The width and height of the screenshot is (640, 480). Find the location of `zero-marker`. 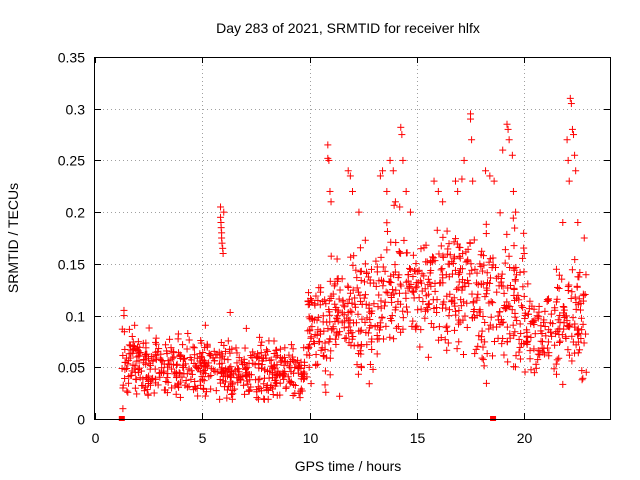

zero-marker is located at coordinates (493, 418).